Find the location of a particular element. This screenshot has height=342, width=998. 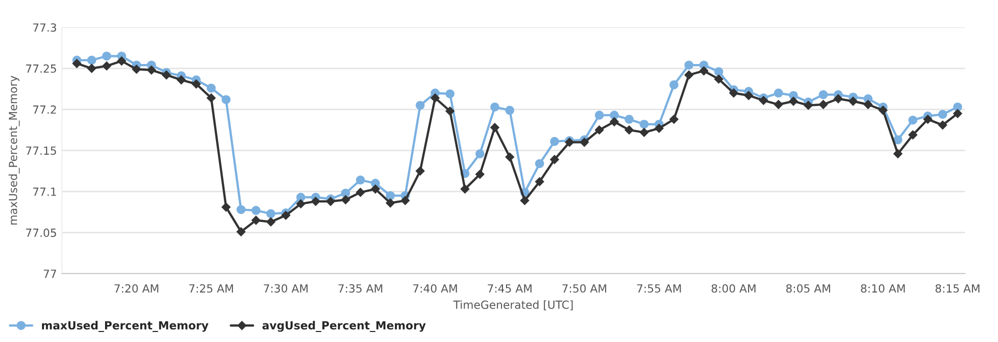

x-tick-label: 8:05 AM is located at coordinates (808, 288).